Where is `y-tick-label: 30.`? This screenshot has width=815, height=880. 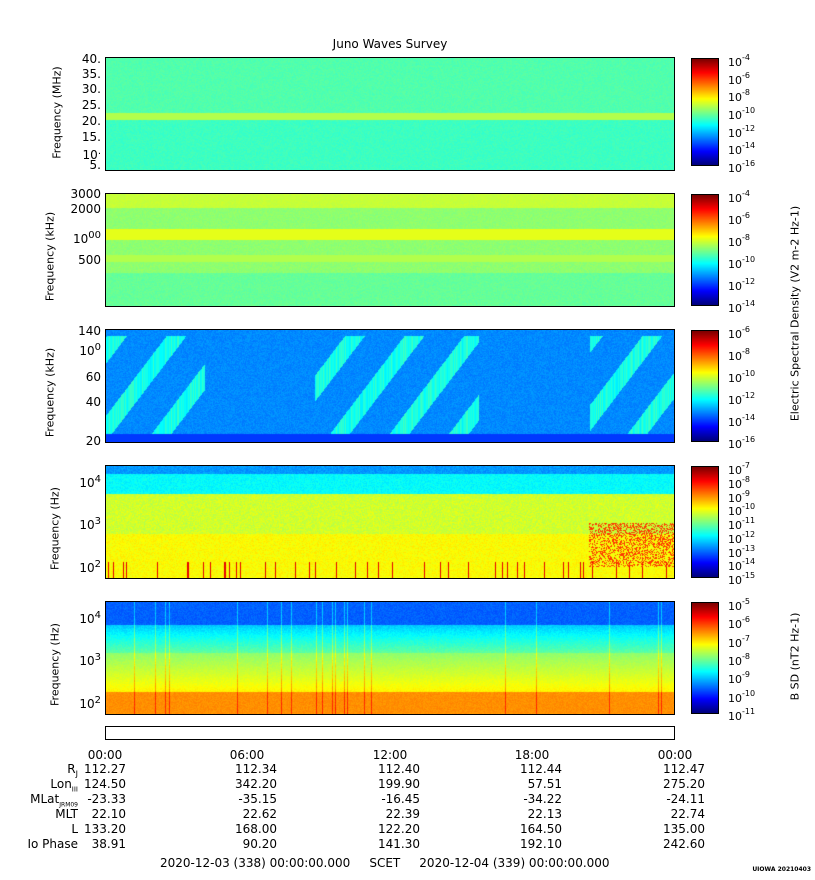
y-tick-label: 30. is located at coordinates (91, 88).